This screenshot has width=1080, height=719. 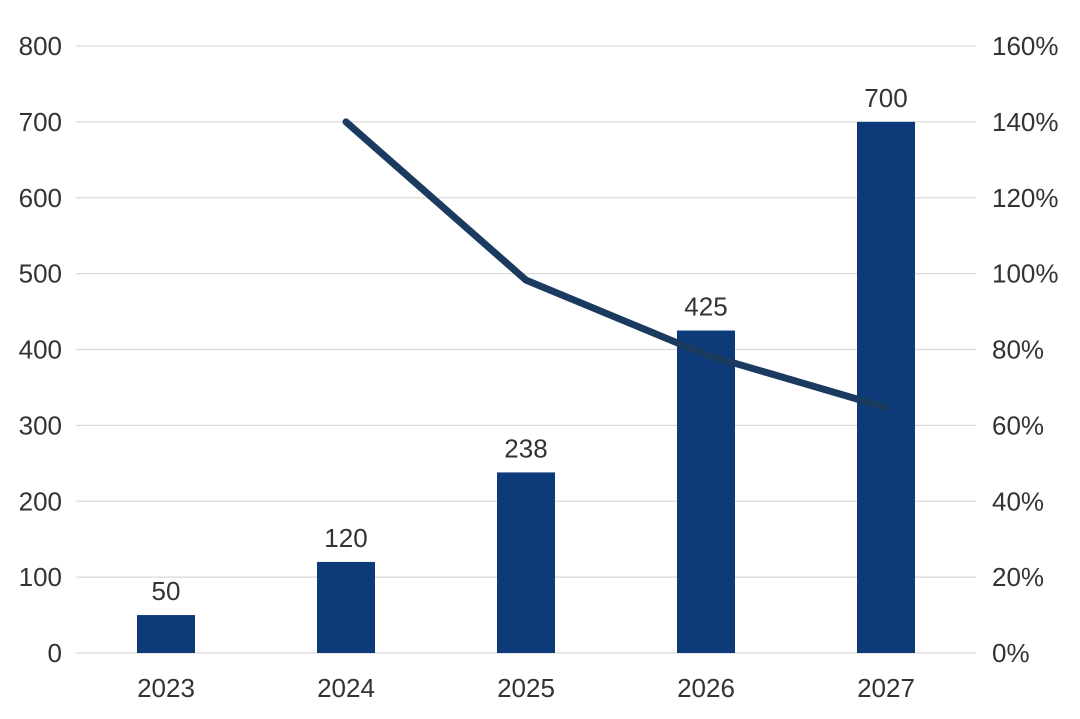 I want to click on bar-value-label: 120, so click(x=345, y=538).